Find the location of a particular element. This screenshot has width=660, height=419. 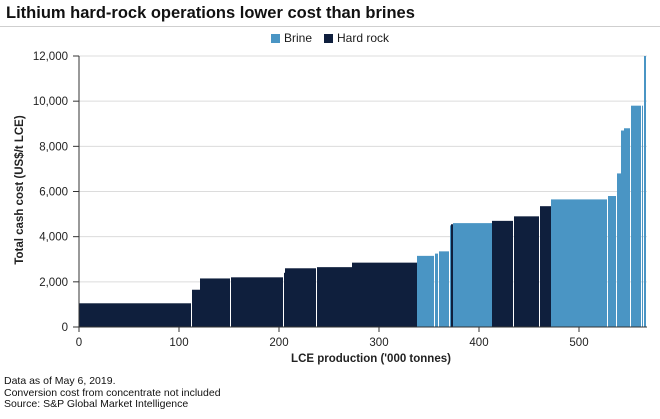

footer-source: Source: S&P Global Market Intelligence is located at coordinates (96, 404).